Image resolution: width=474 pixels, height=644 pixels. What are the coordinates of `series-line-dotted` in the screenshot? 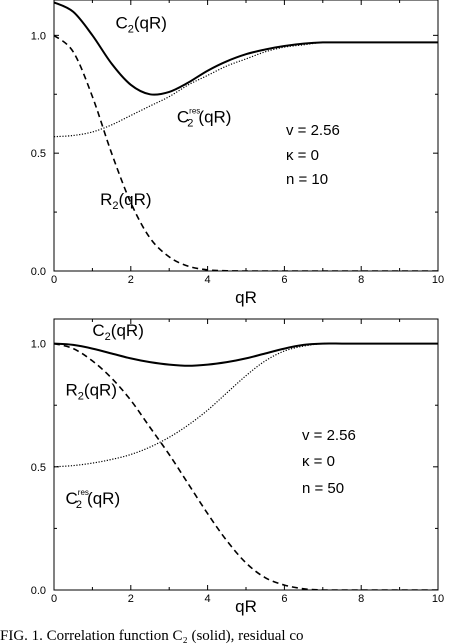 It's located at (246, 89).